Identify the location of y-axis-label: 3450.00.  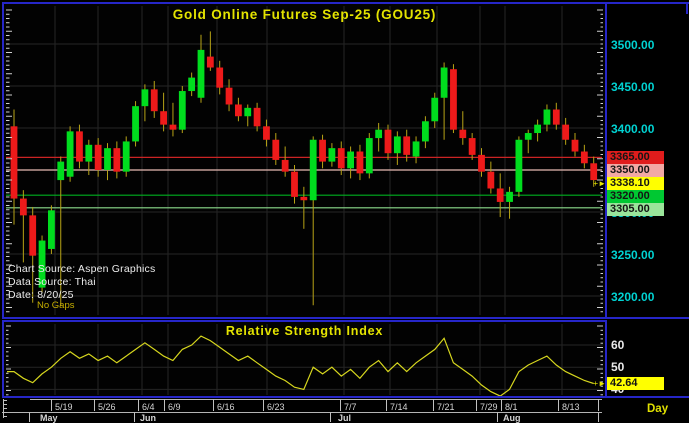
(633, 87).